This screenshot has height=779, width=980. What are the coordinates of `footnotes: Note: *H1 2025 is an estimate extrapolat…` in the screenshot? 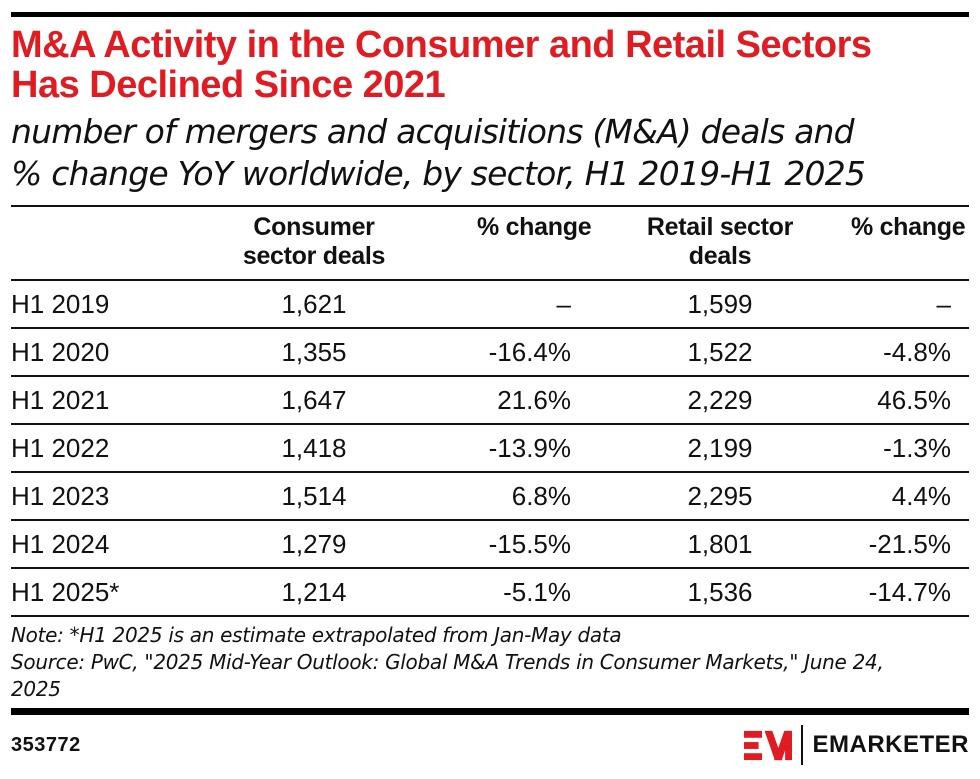 It's located at (490, 662).